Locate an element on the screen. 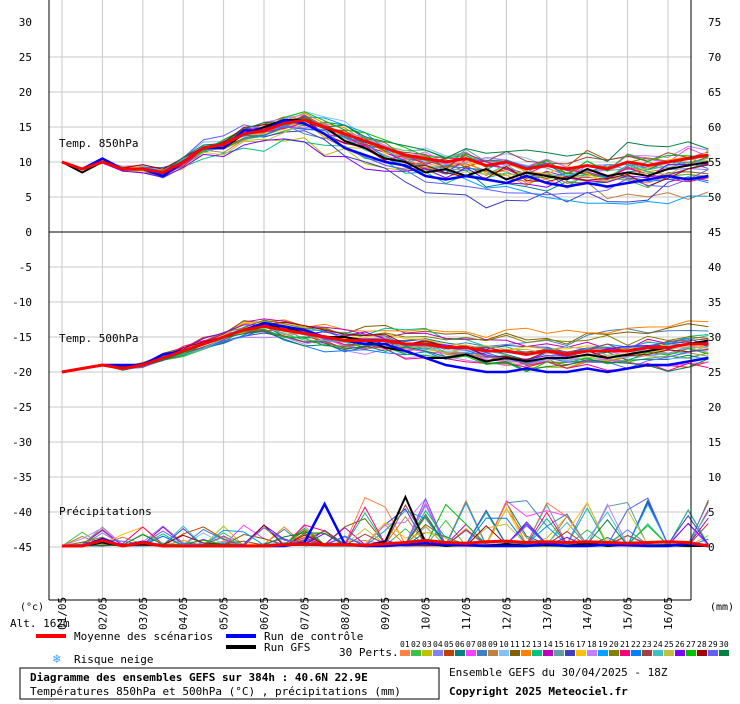  tick-label-850-right: 60 is located at coordinates (714, 127).